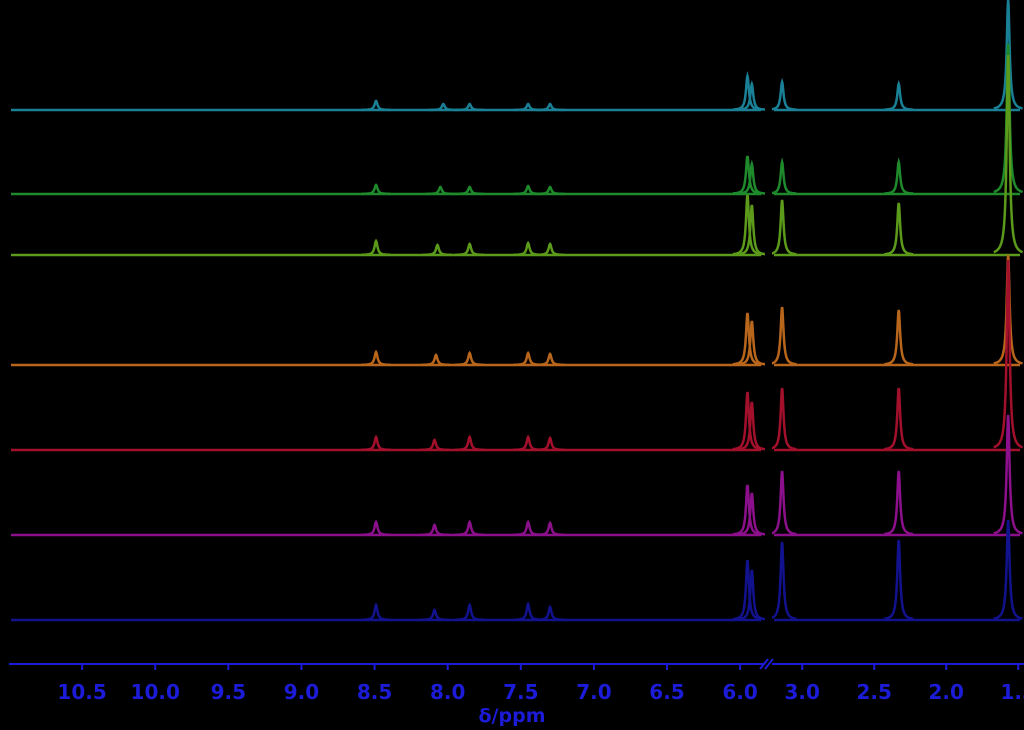  Describe the element at coordinates (766, 664) in the screenshot. I see `axis-break` at that location.